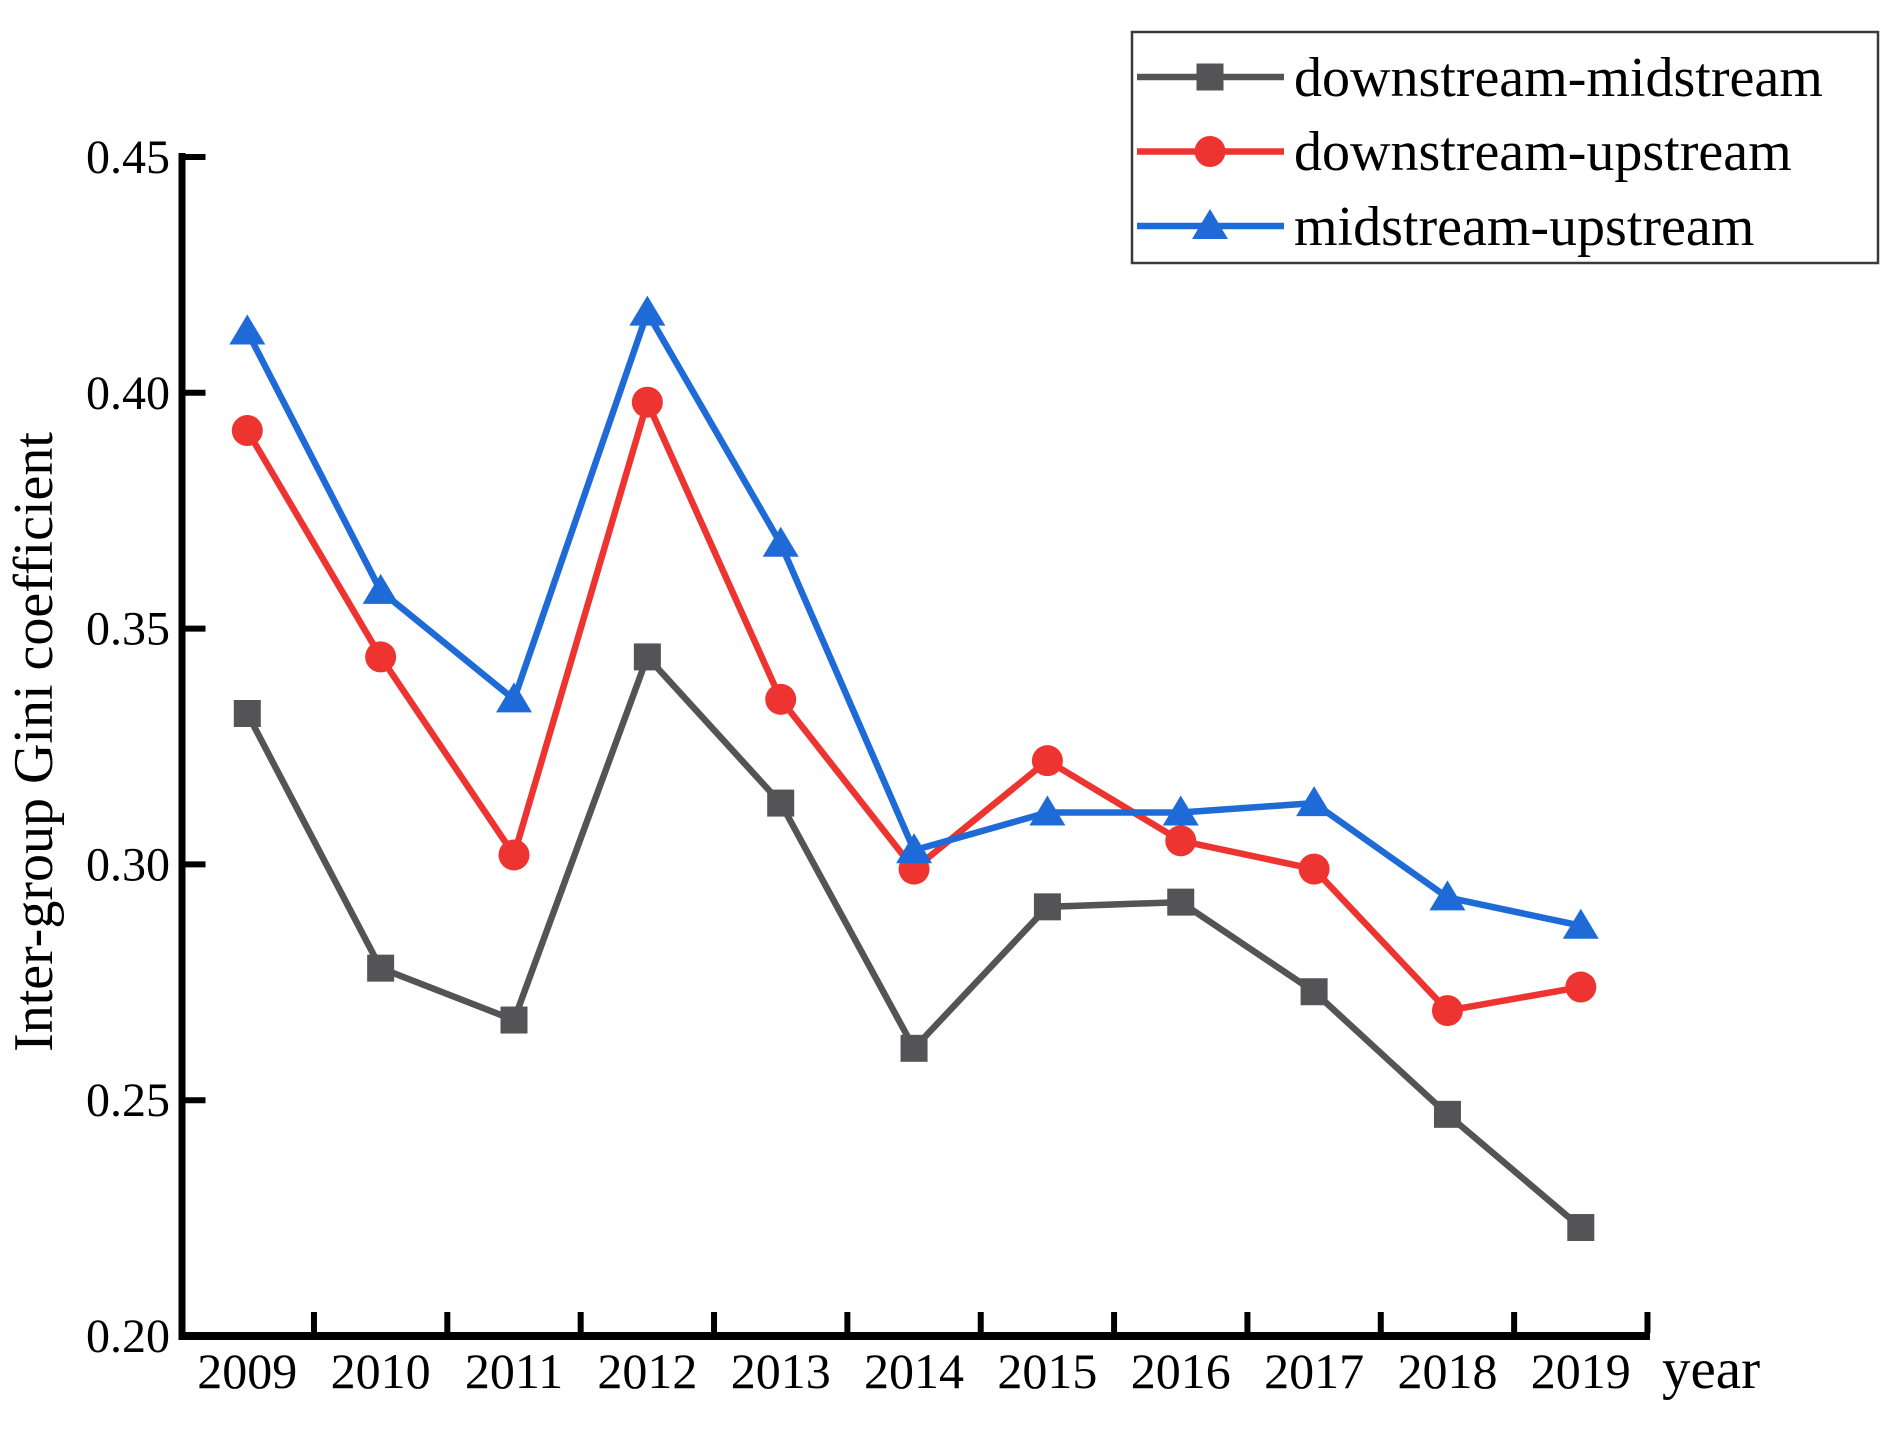  Describe the element at coordinates (128, 1100) in the screenshot. I see `y-tick-label: 0.25` at that location.